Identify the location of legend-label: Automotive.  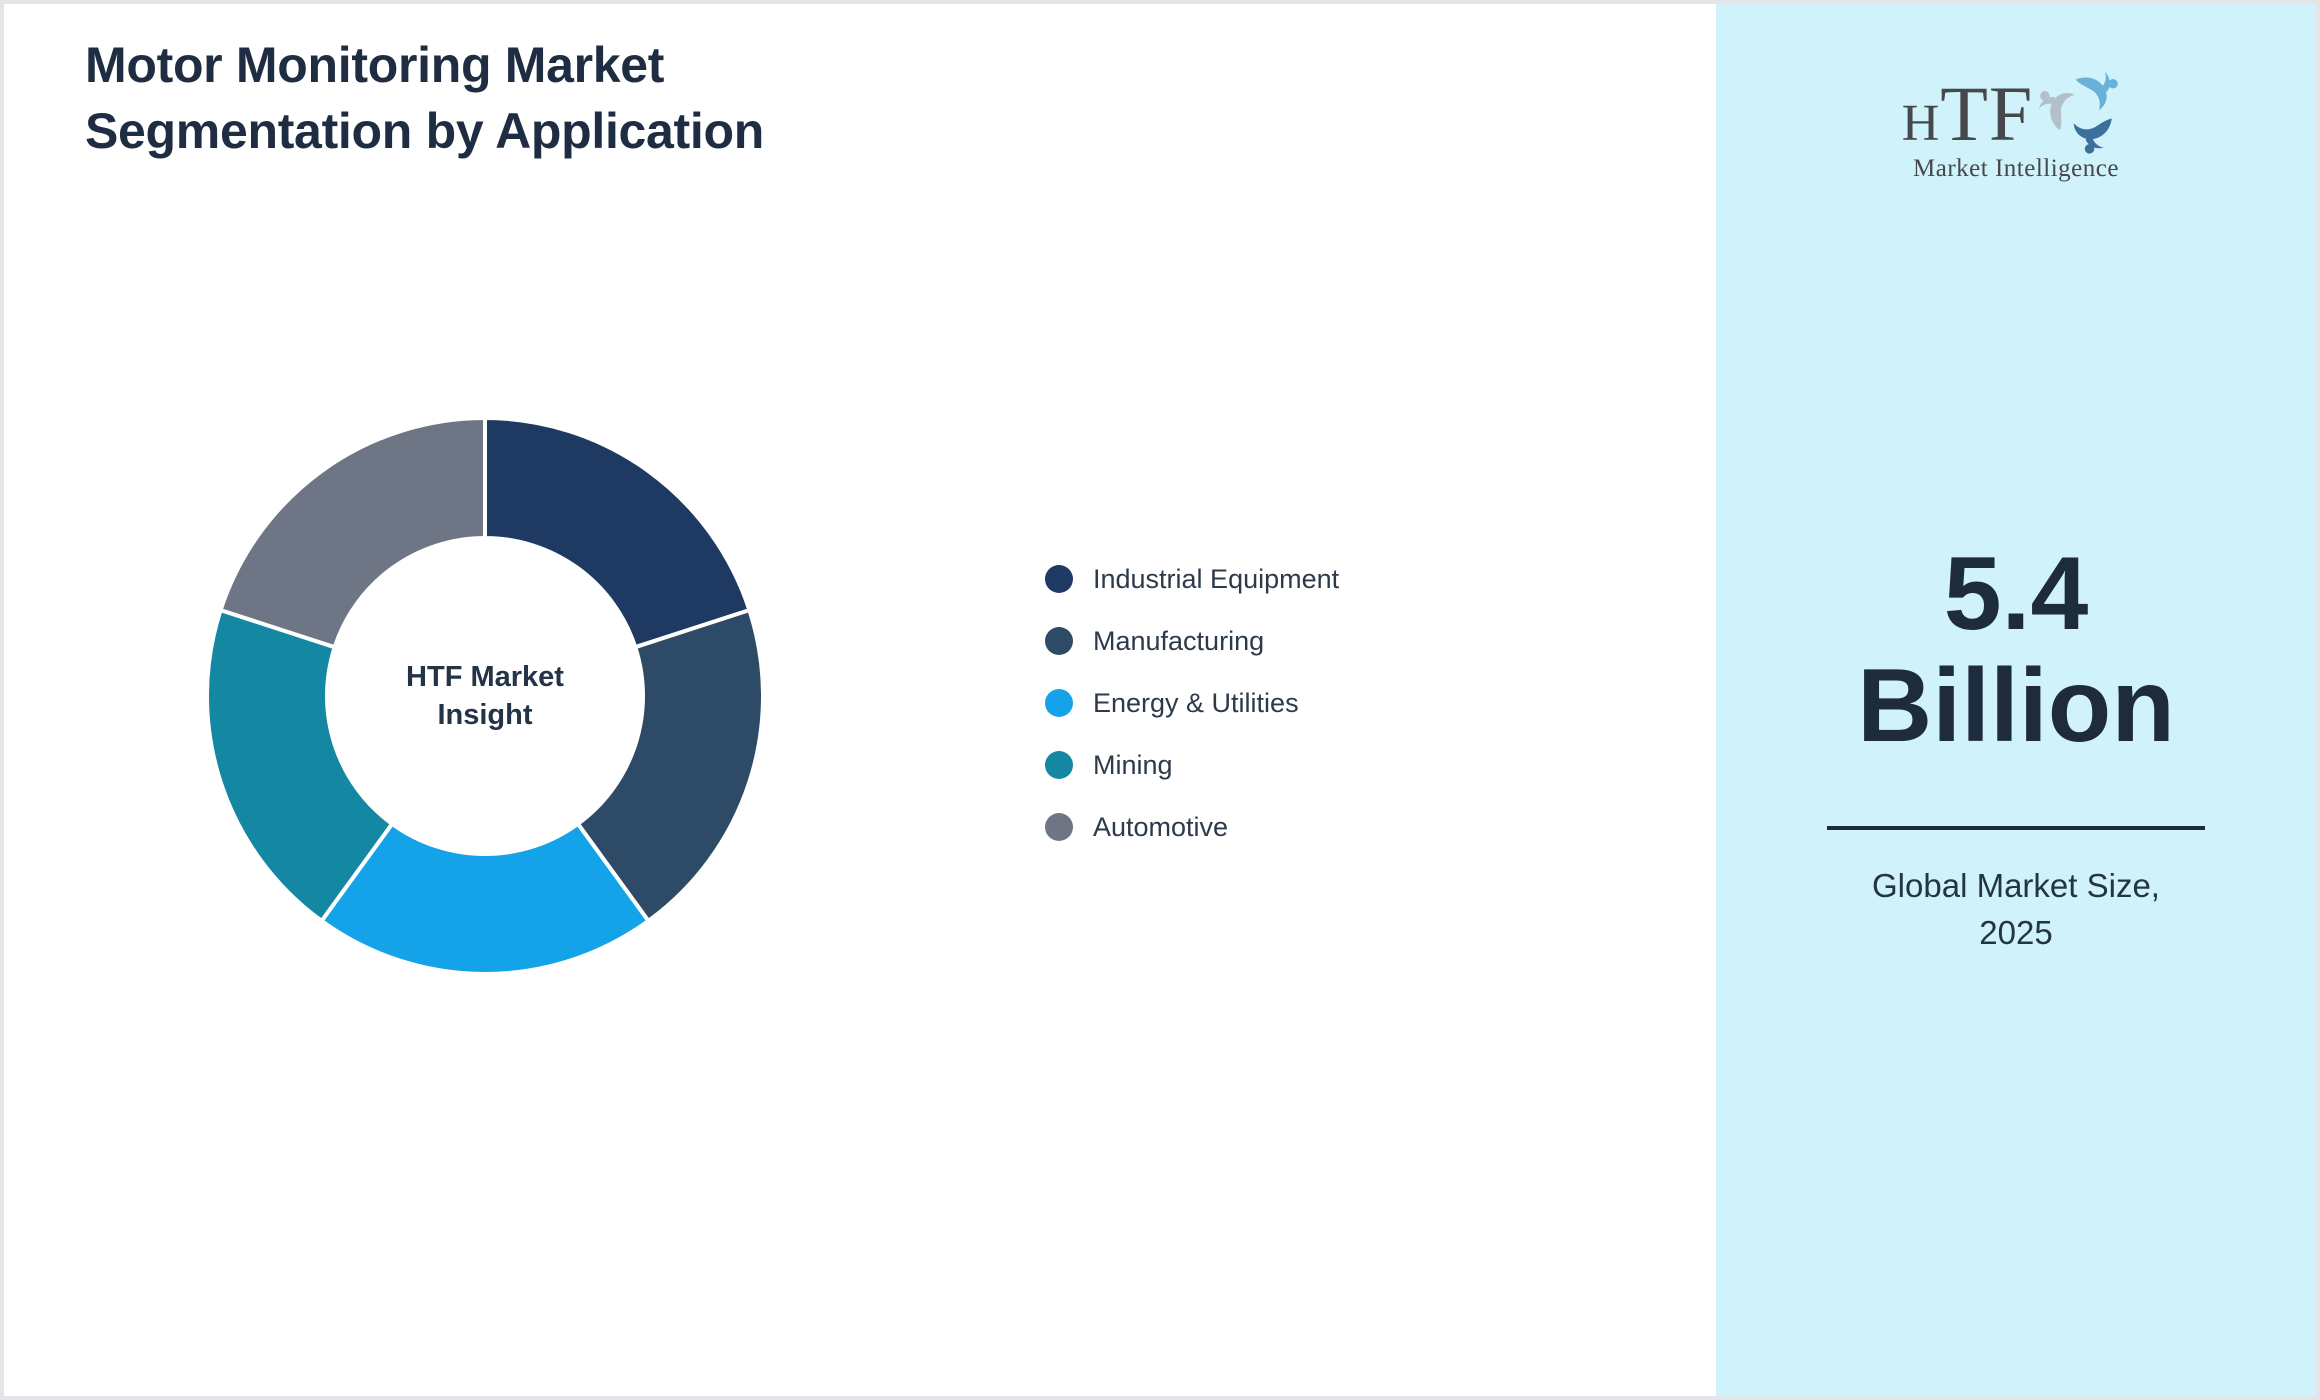
(1161, 826).